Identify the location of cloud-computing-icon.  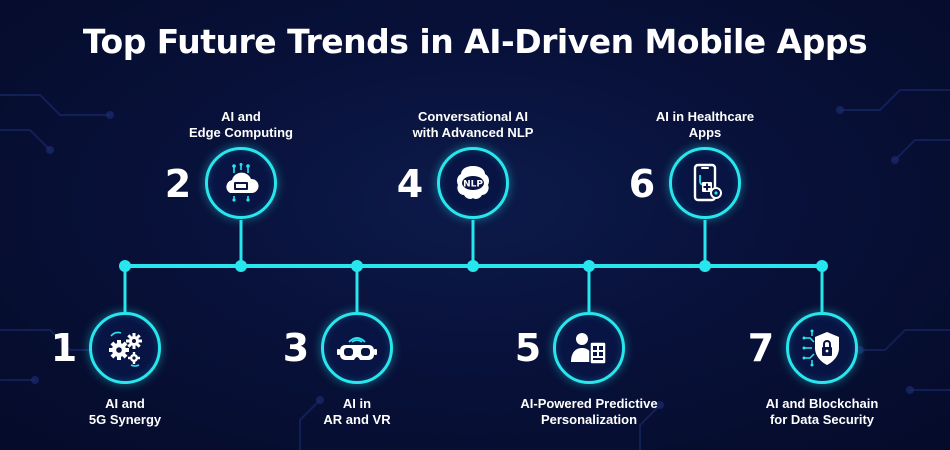
(242, 182).